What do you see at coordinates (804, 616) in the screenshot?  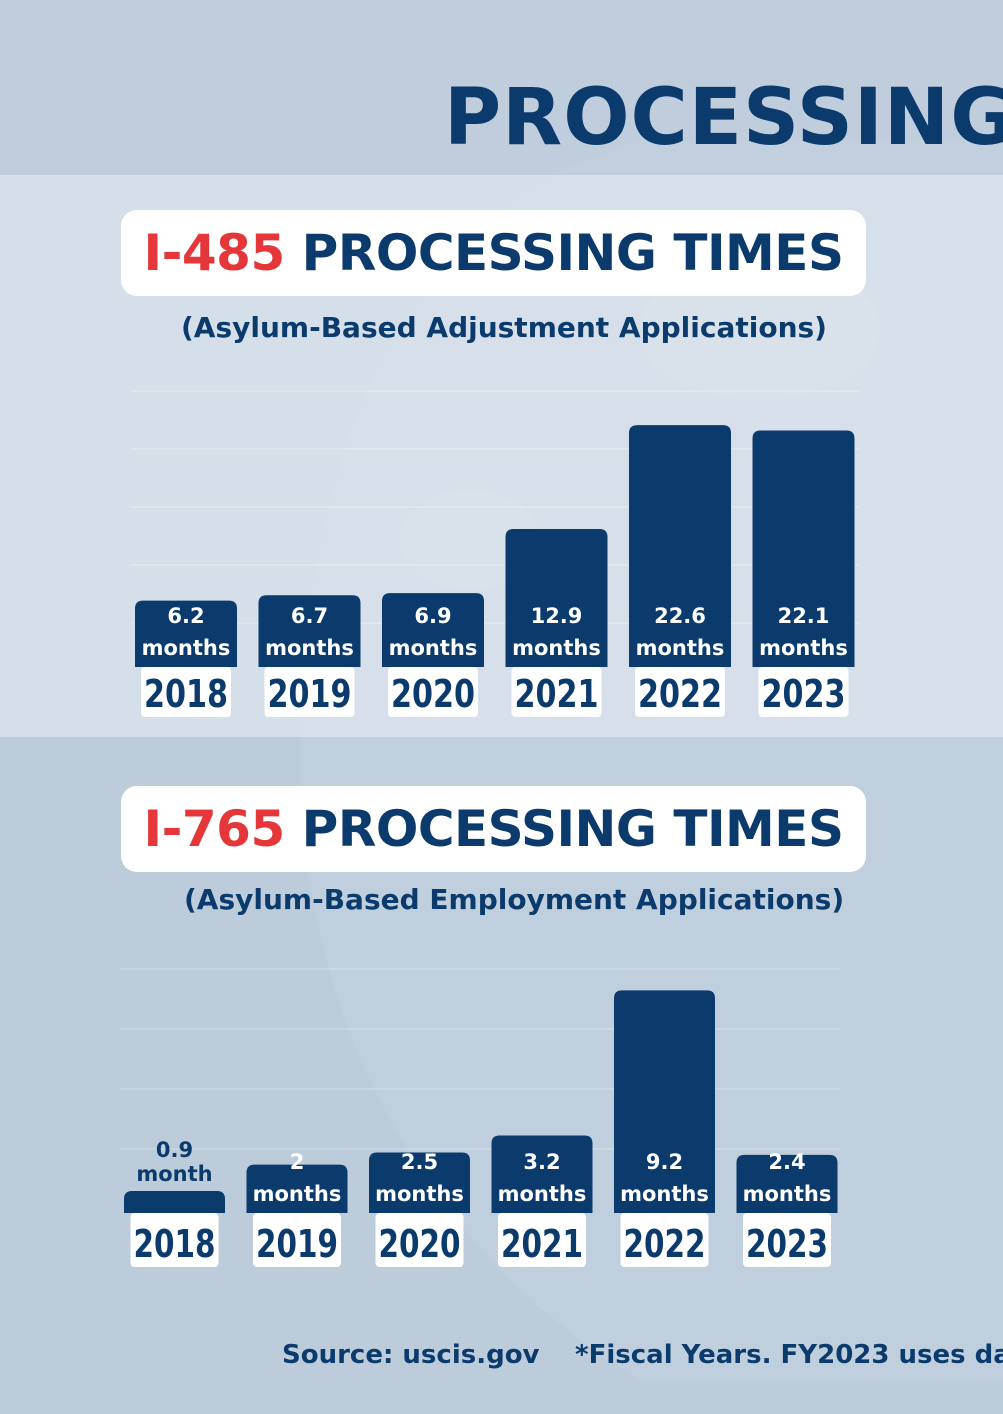 I see `value-label: 22.1` at bounding box center [804, 616].